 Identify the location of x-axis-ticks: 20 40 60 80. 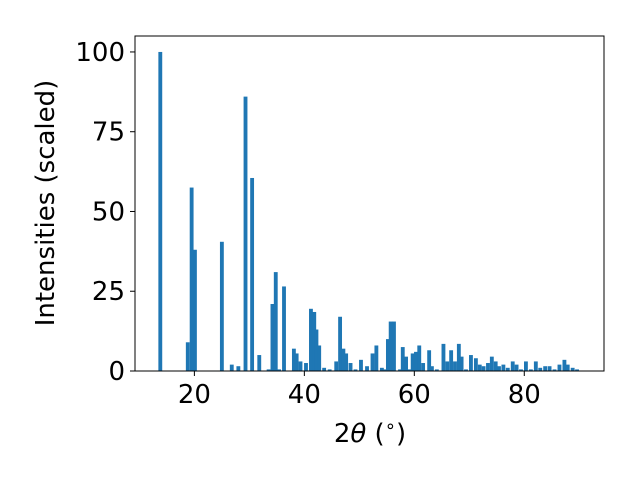
(359, 390).